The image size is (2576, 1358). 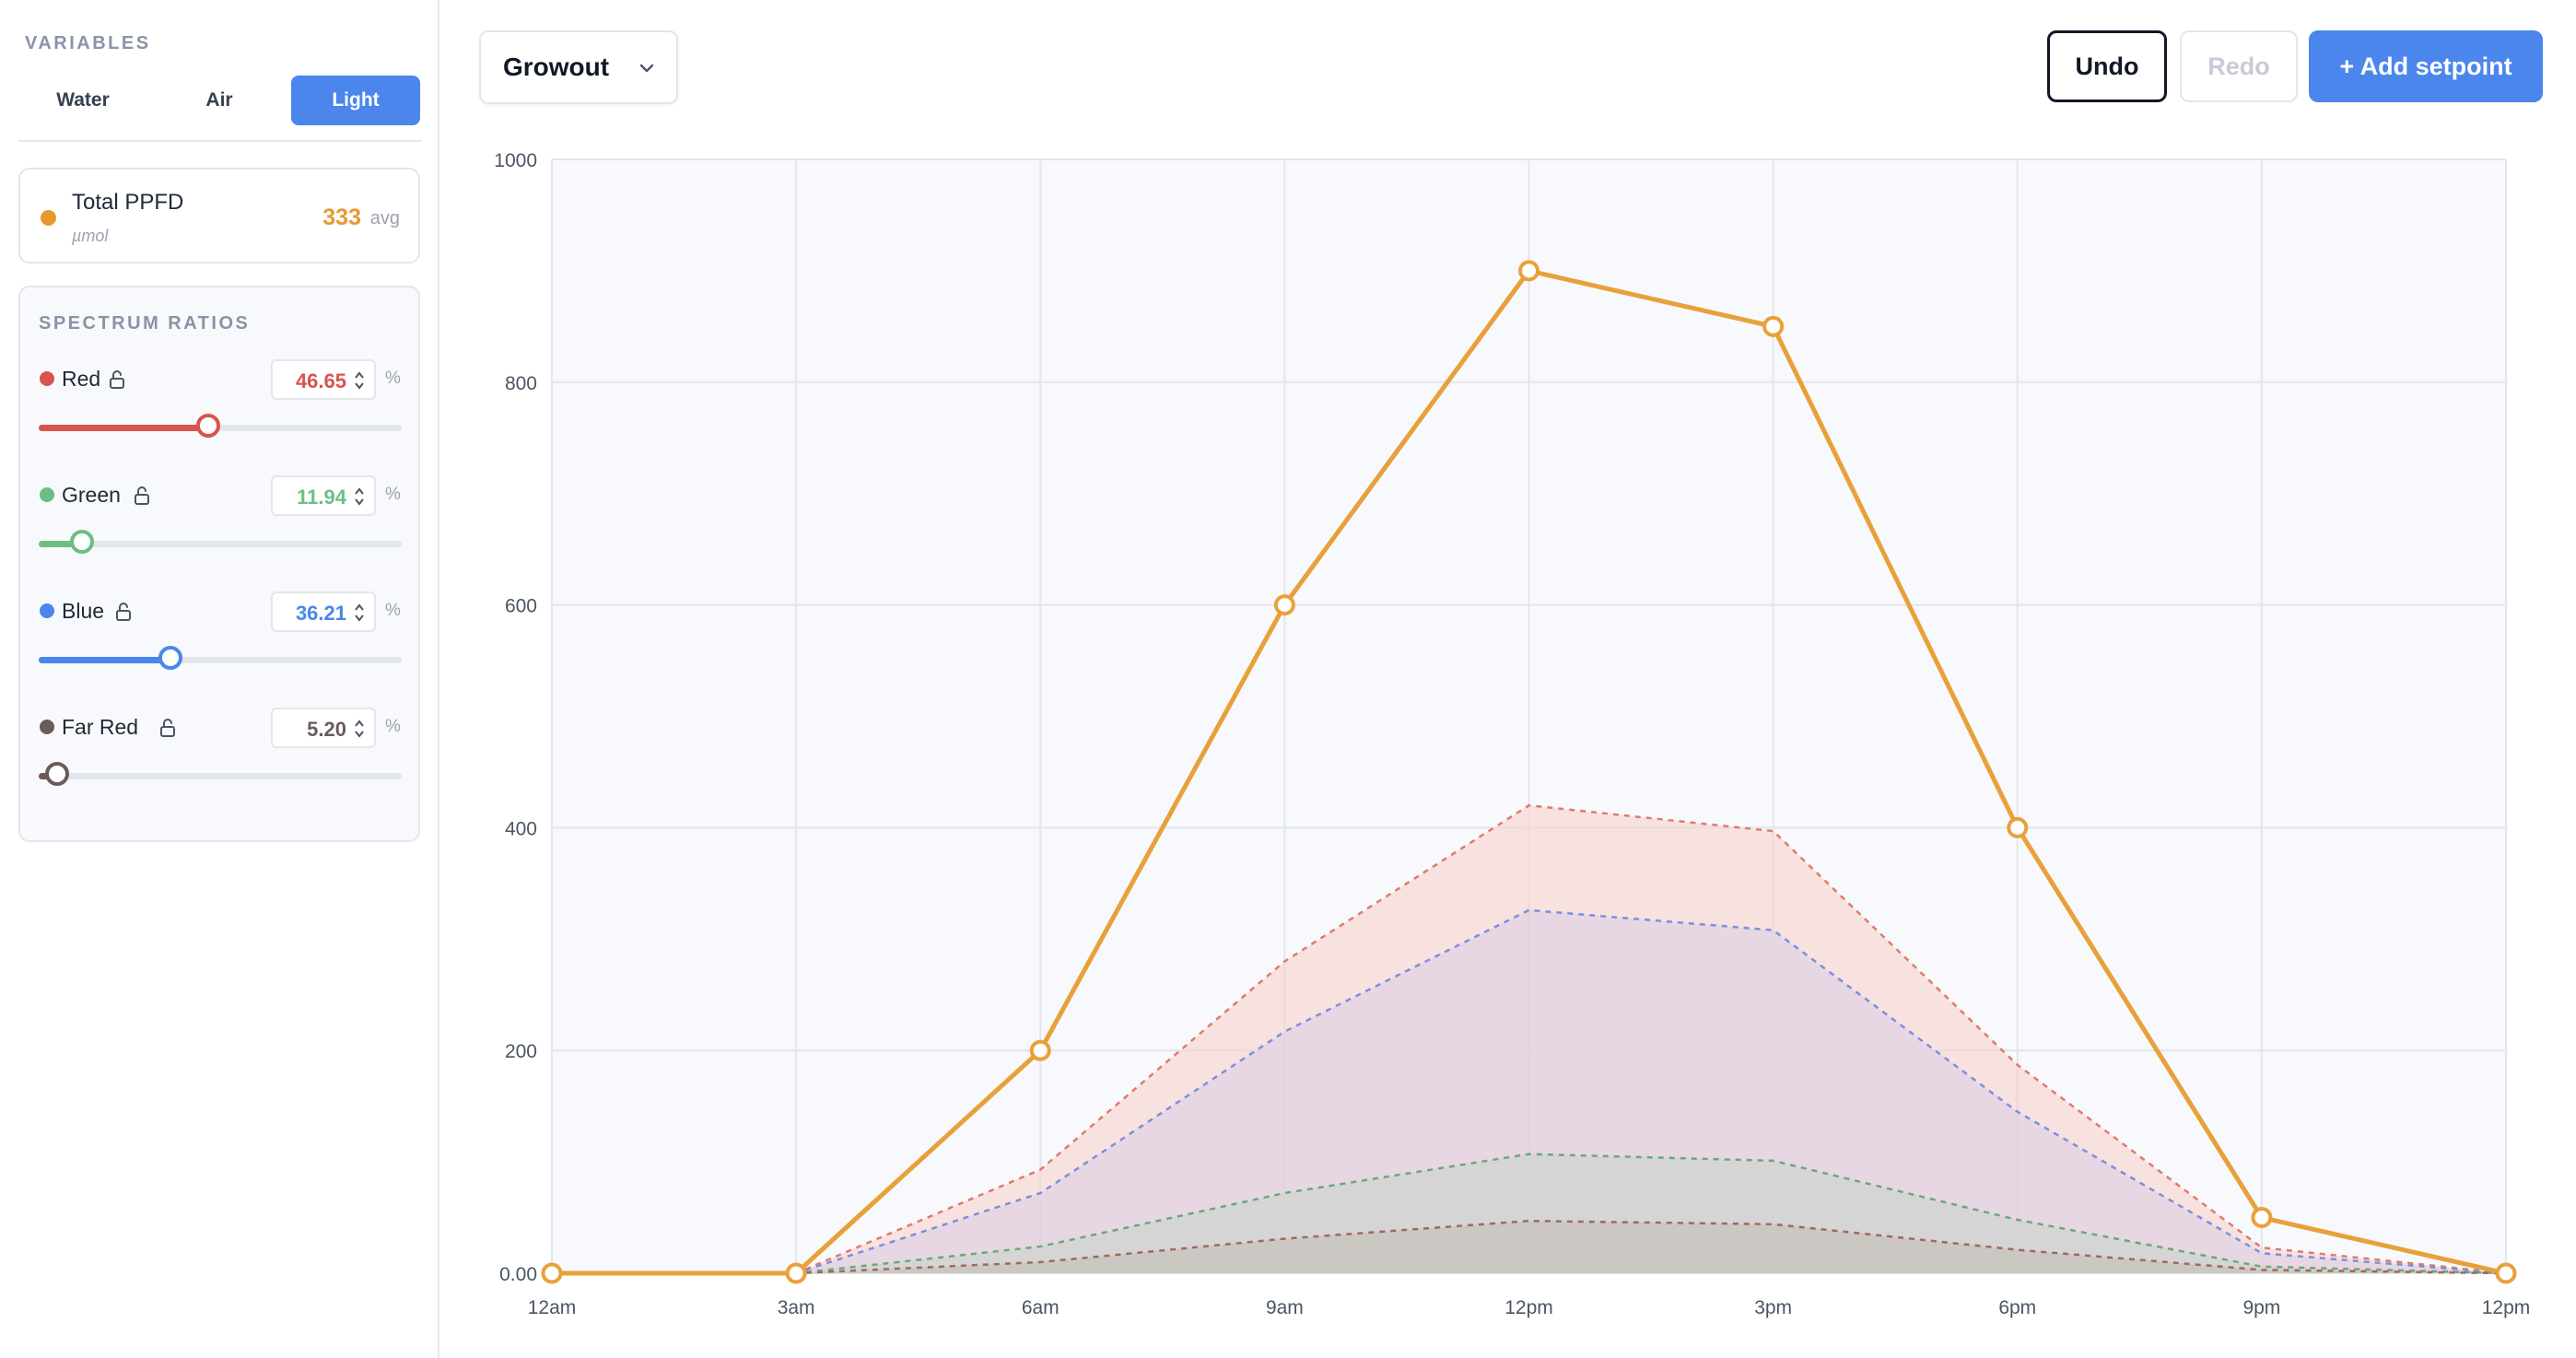 I want to click on y-tick-label: 1000, so click(x=515, y=160).